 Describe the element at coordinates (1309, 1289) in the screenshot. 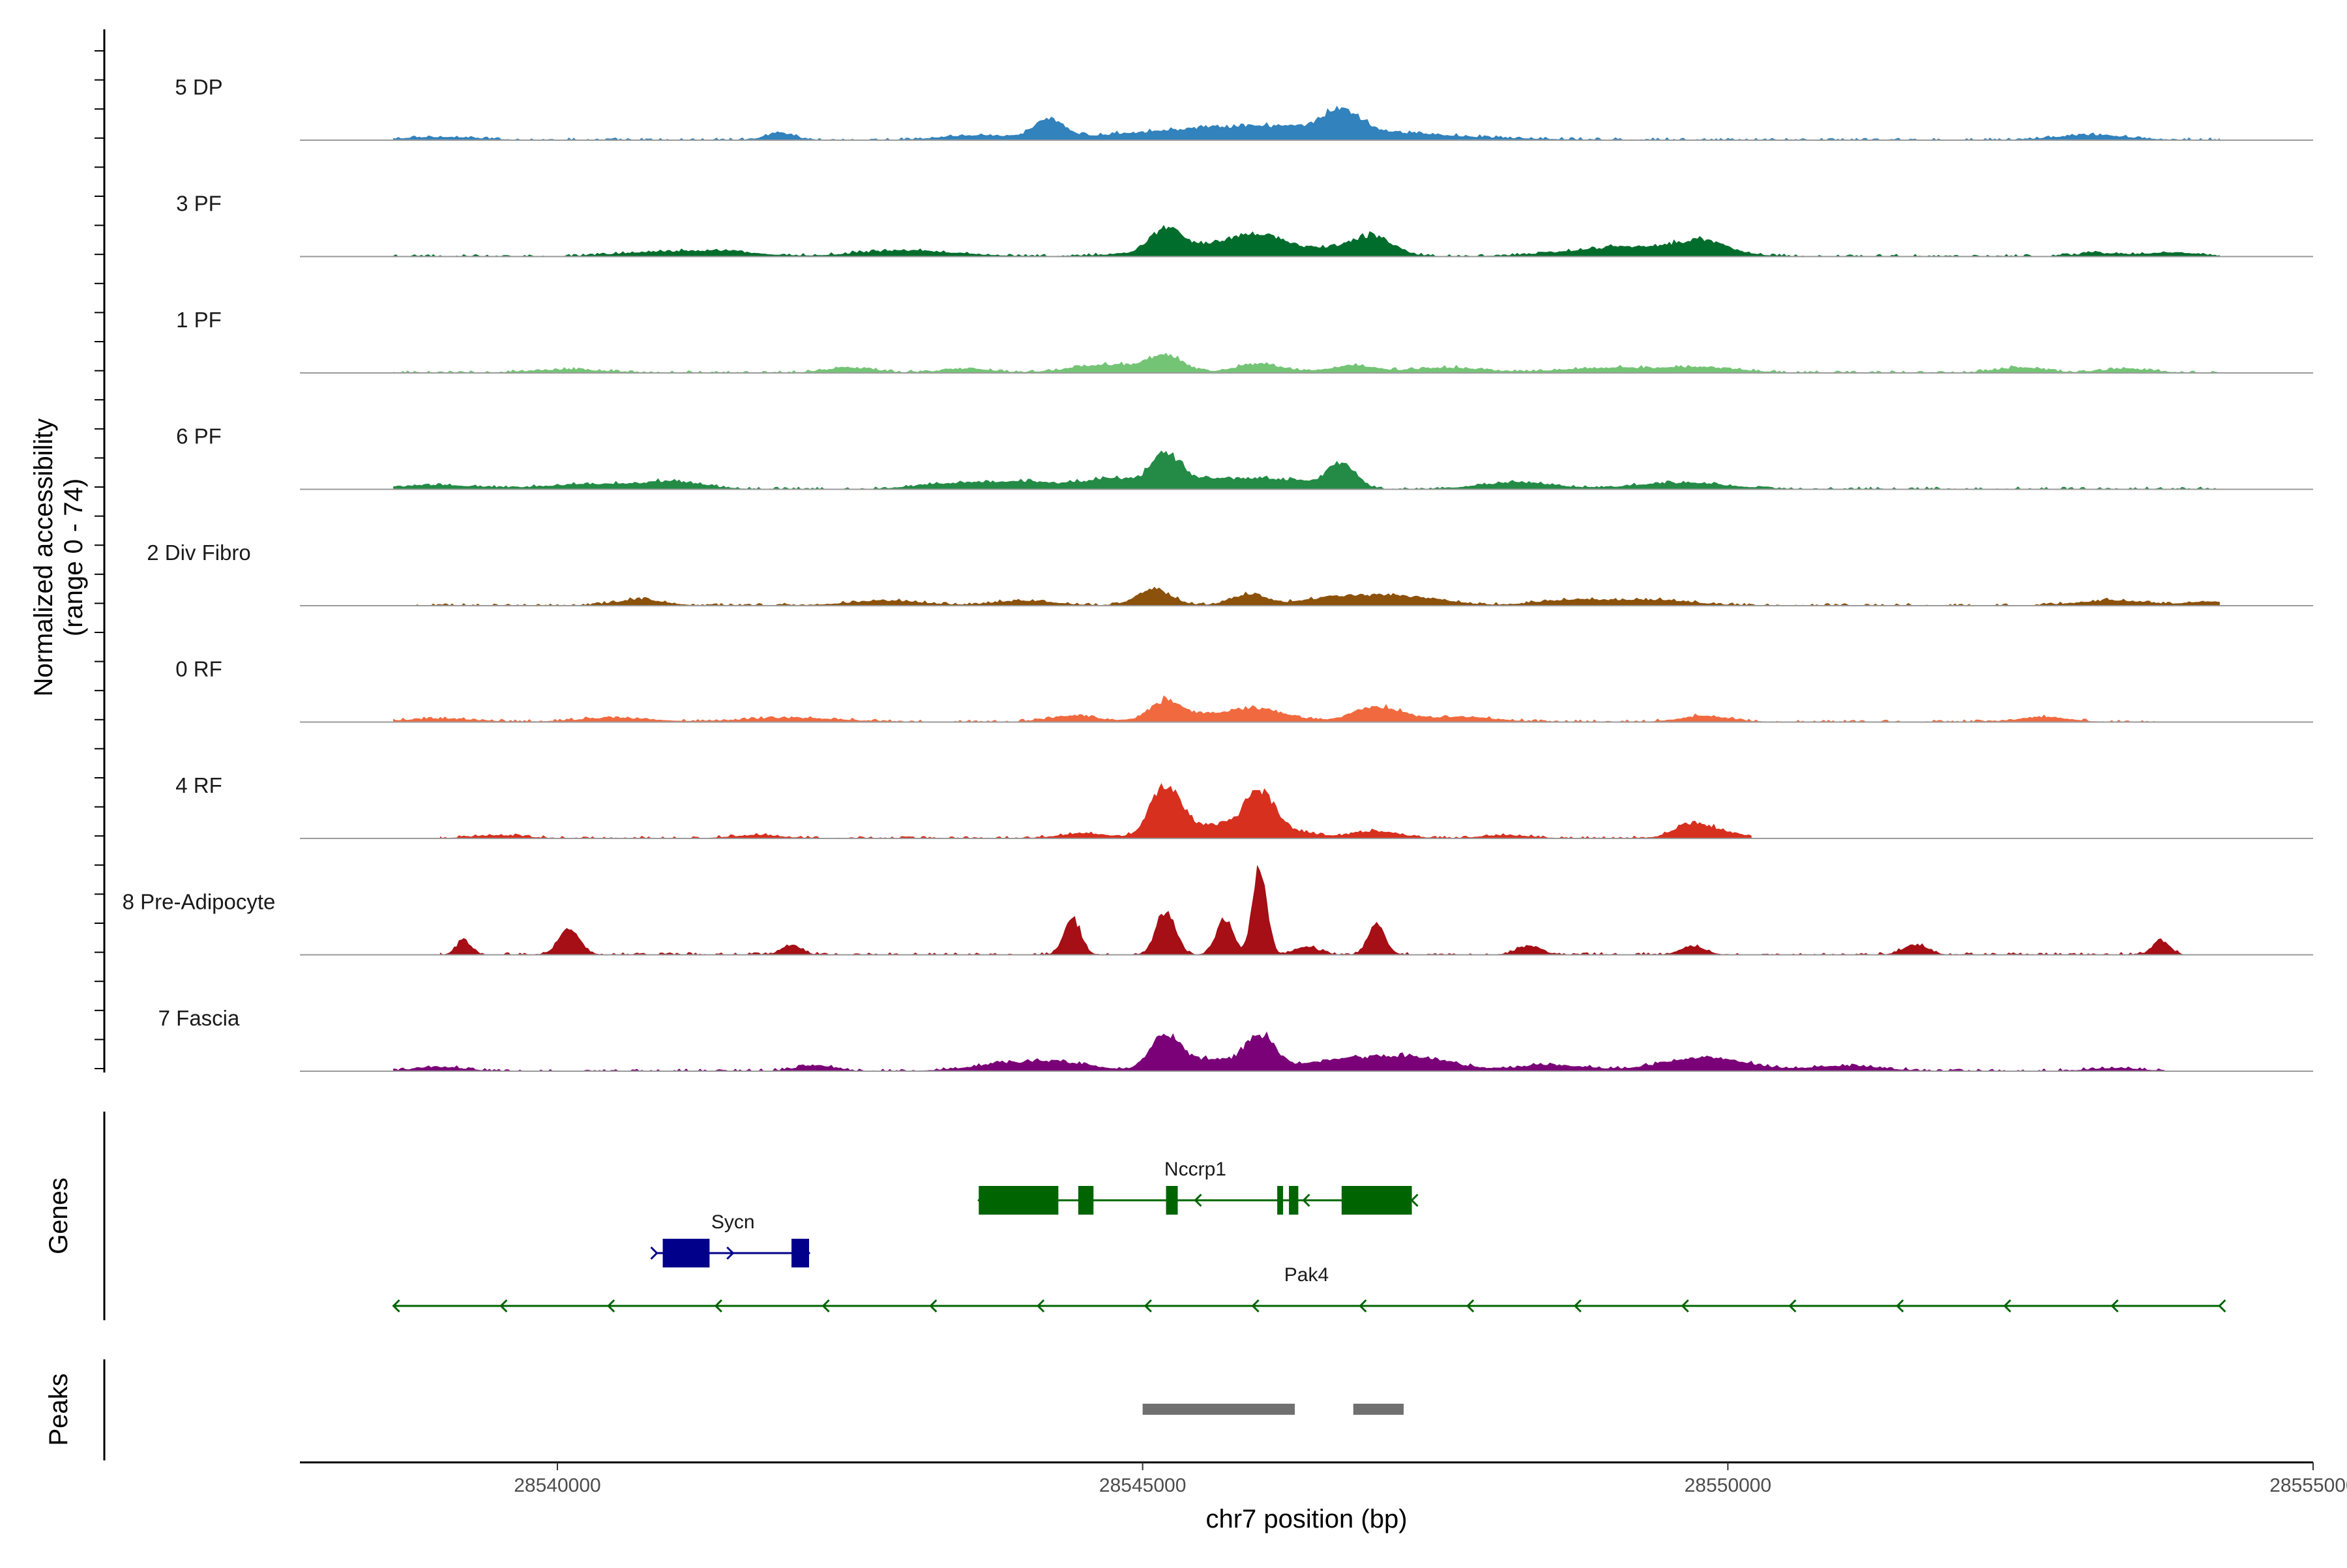

I see `gene-pak4: Pak4` at that location.